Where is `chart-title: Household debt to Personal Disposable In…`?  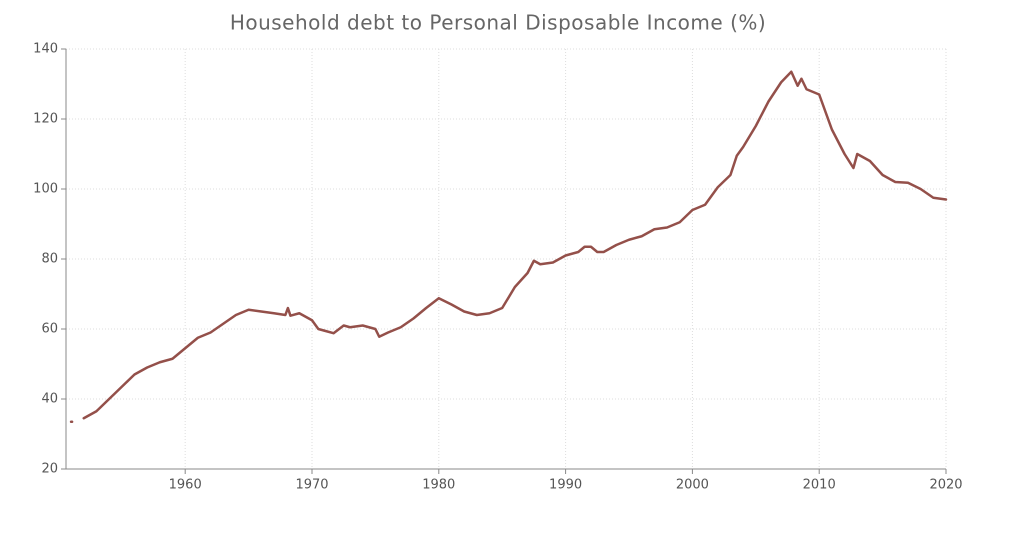
chart-title: Household debt to Personal Disposable In… is located at coordinates (498, 23).